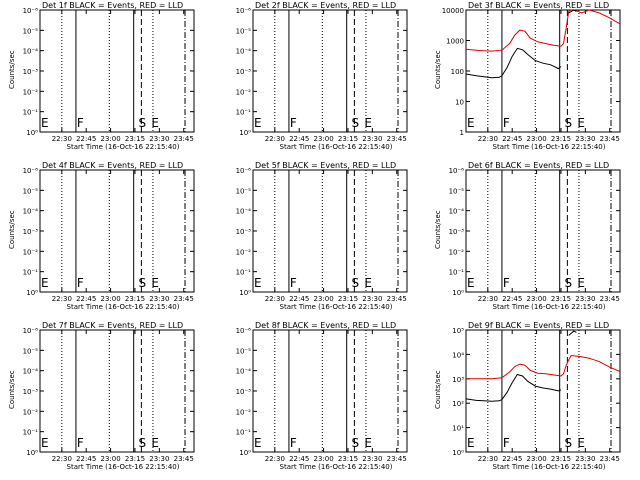 The width and height of the screenshot is (640, 480). Describe the element at coordinates (458, 404) in the screenshot. I see `y-tick-label: 10²` at that location.